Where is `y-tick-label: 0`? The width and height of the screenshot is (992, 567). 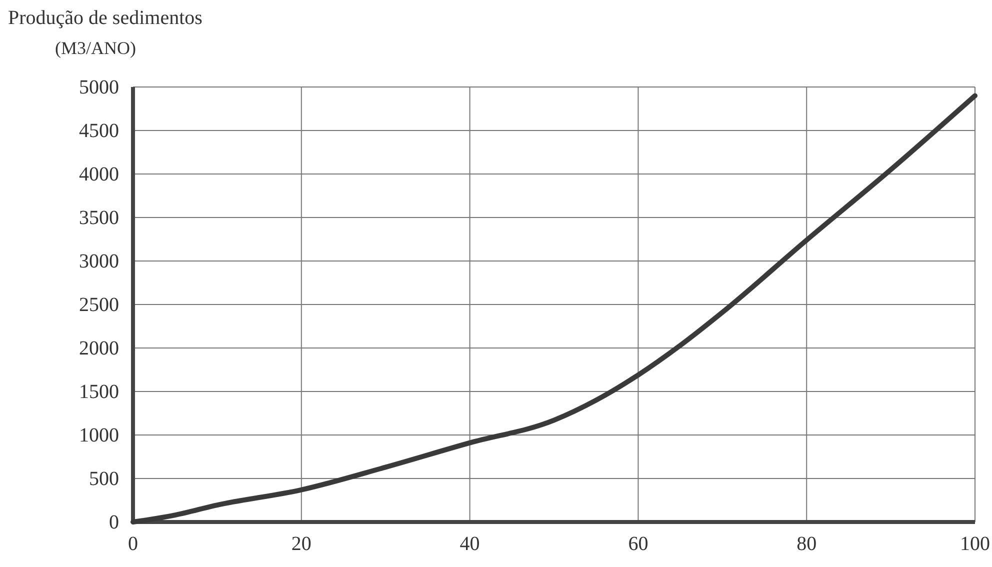 y-tick-label: 0 is located at coordinates (114, 522).